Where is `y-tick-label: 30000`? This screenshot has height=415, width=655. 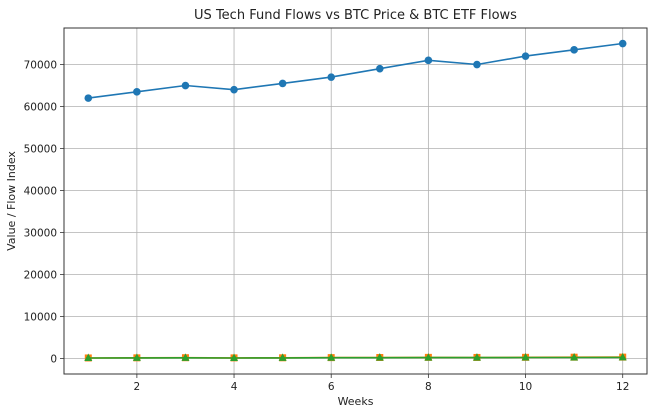 y-tick-label: 30000 is located at coordinates (40, 233).